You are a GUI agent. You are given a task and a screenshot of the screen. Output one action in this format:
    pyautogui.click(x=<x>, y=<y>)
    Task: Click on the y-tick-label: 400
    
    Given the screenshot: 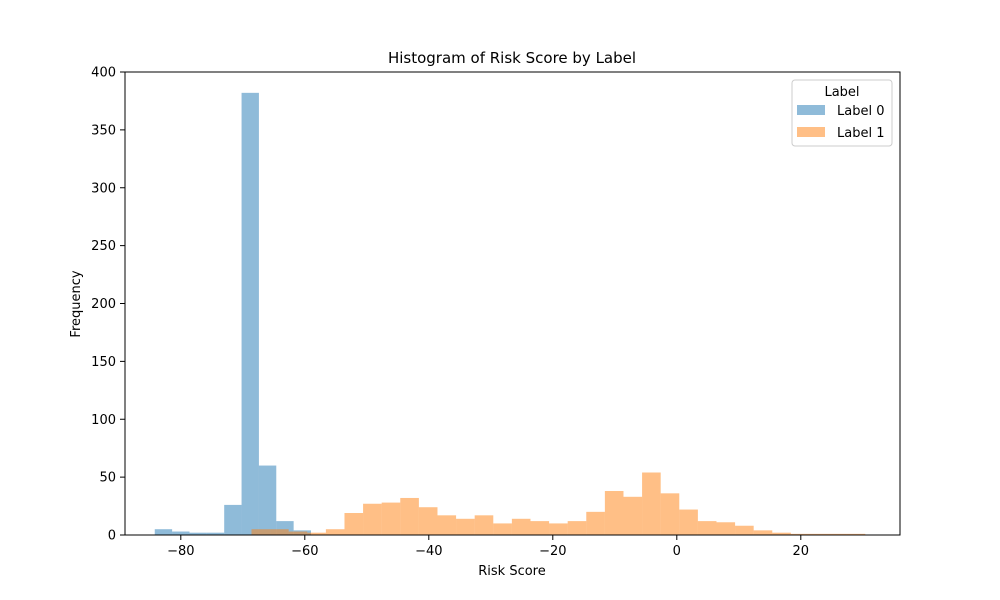 What is the action you would take?
    pyautogui.click(x=103, y=73)
    